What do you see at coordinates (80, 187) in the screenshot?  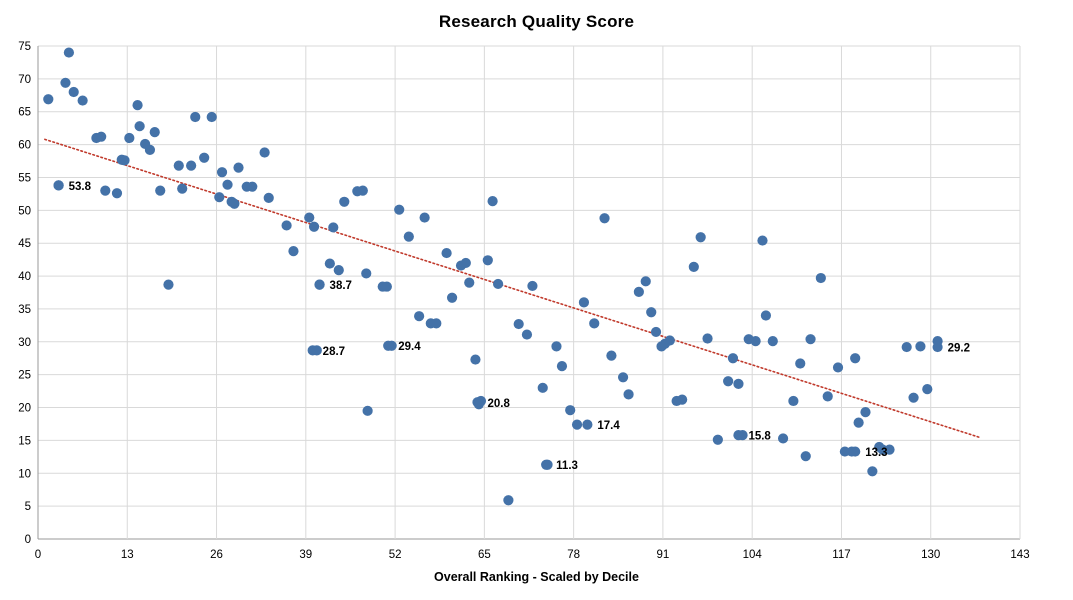 I see `point-annotation-label: 53.8` at bounding box center [80, 187].